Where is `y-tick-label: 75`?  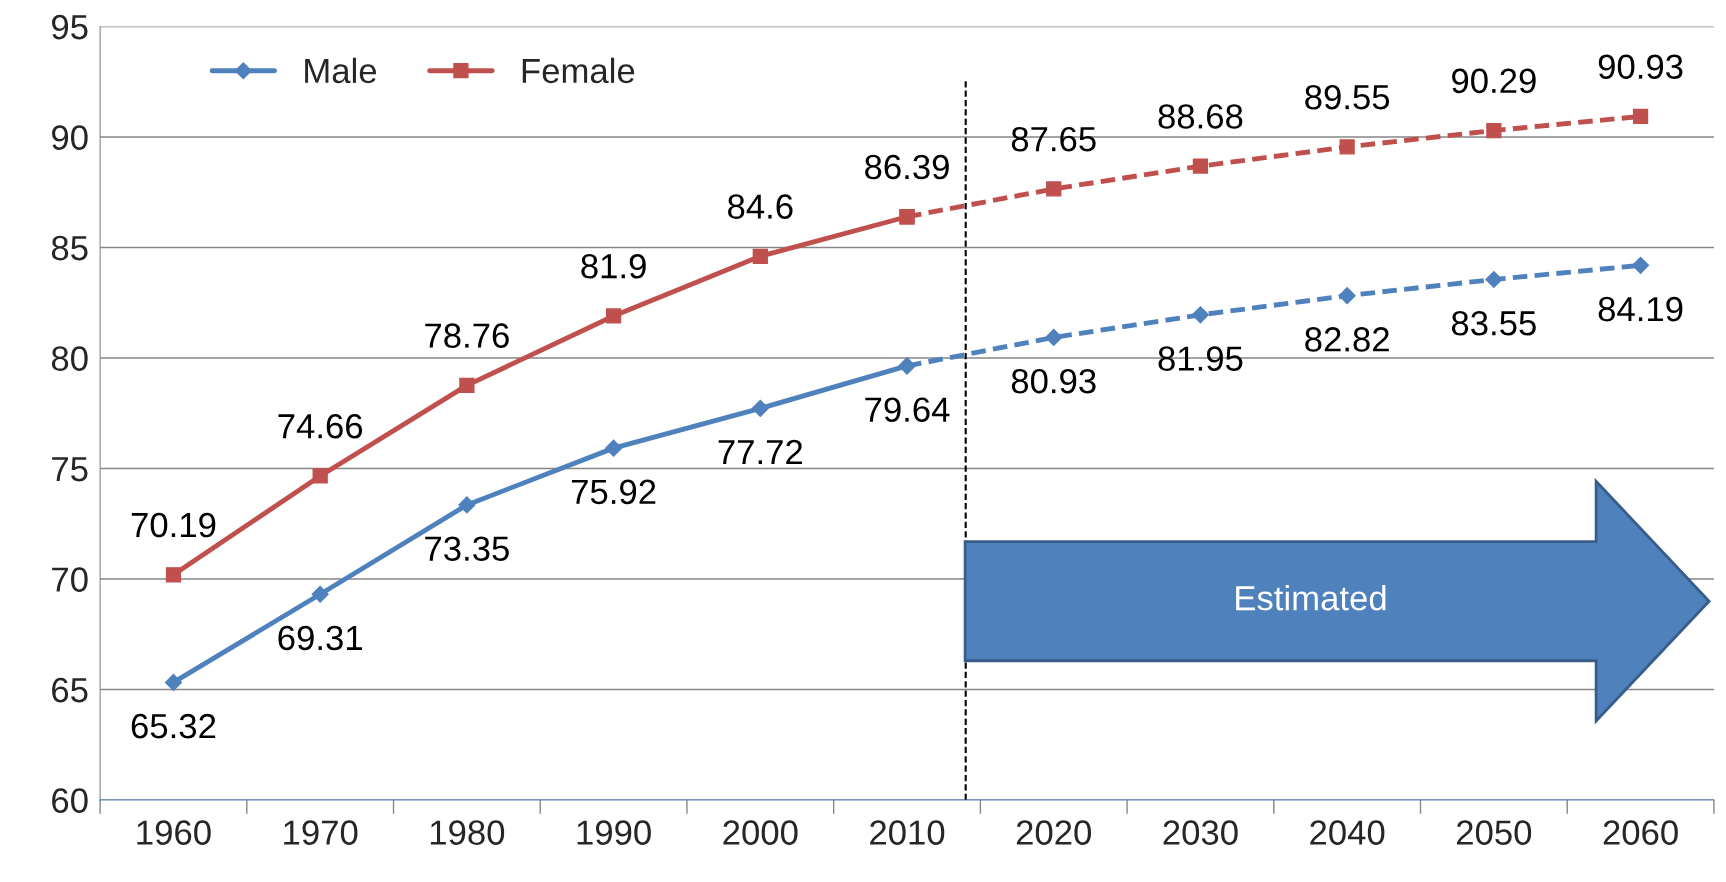
y-tick-label: 75 is located at coordinates (70, 469).